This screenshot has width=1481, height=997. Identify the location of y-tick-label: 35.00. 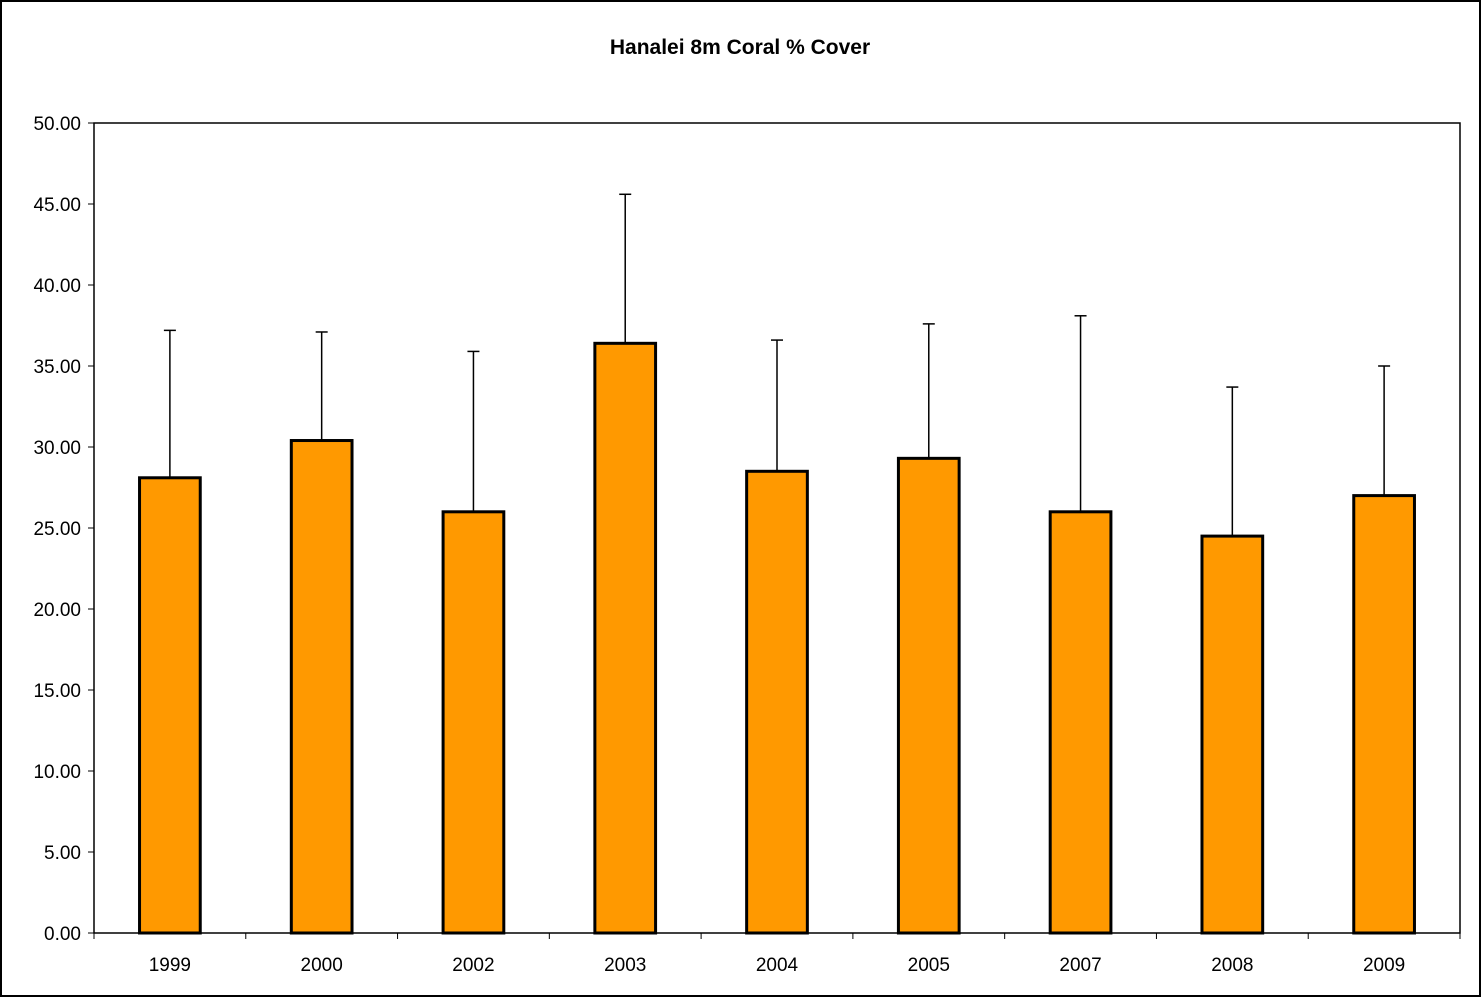
(57, 367).